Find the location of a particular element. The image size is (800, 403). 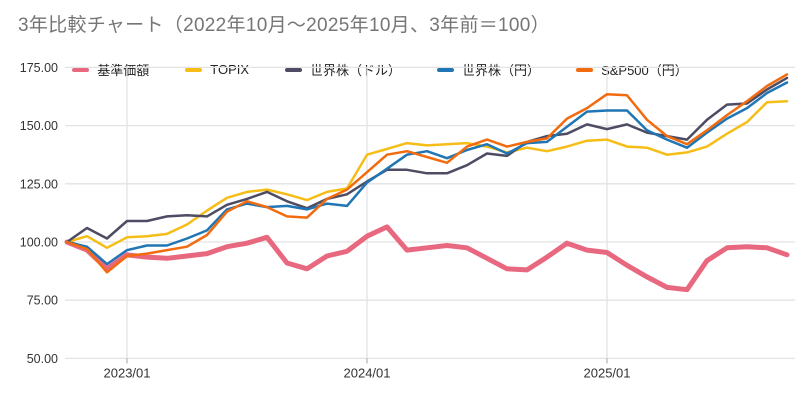

y-axis-tick-label: 150.00 is located at coordinates (39, 126).